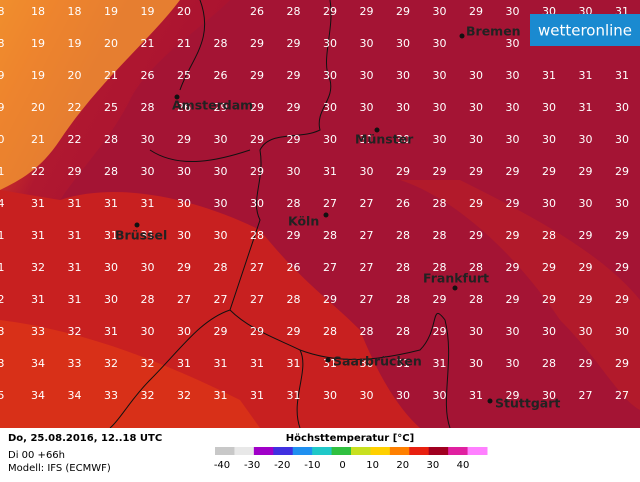 This screenshot has width=640, height=482. Describe the element at coordinates (222, 465) in the screenshot. I see `scale-label: -40` at that location.